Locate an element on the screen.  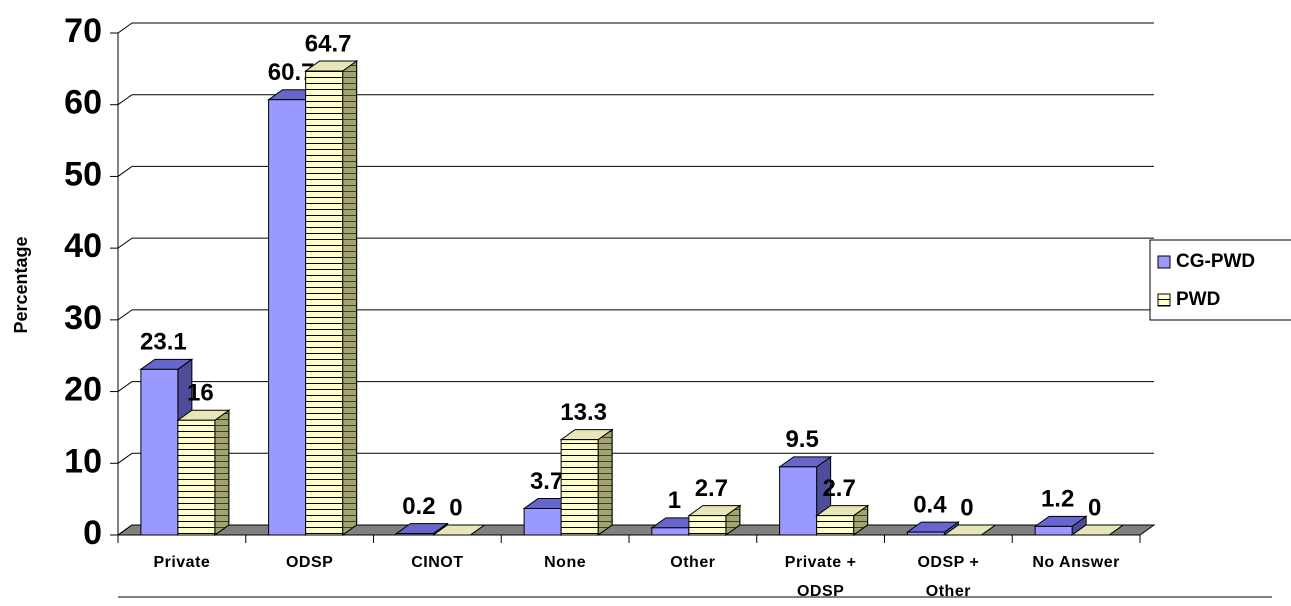
y-tick-label: 60 is located at coordinates (83, 103).